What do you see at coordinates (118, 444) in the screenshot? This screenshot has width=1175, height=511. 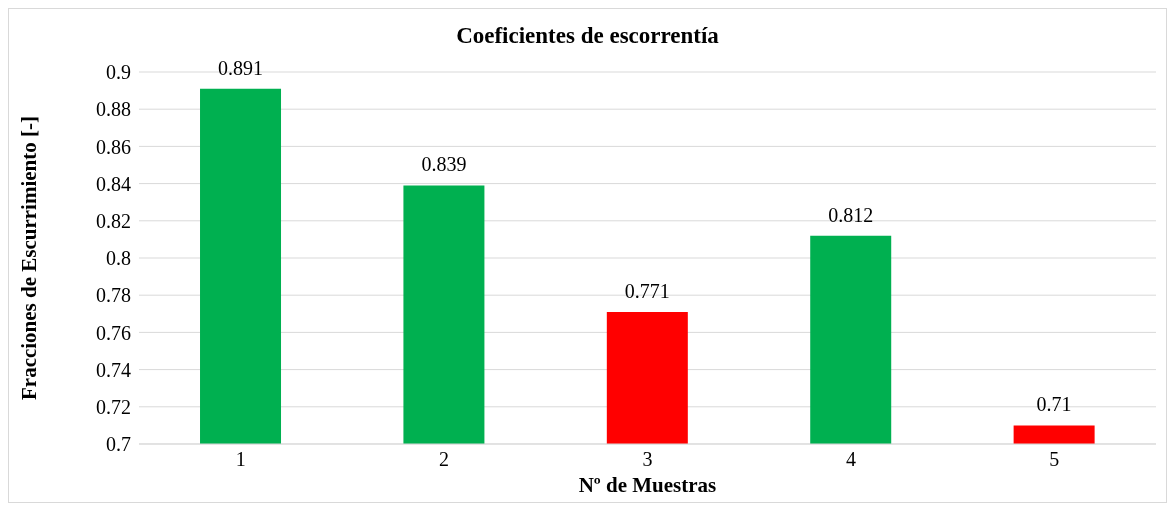 I see `y-tick-label: 0.7` at bounding box center [118, 444].